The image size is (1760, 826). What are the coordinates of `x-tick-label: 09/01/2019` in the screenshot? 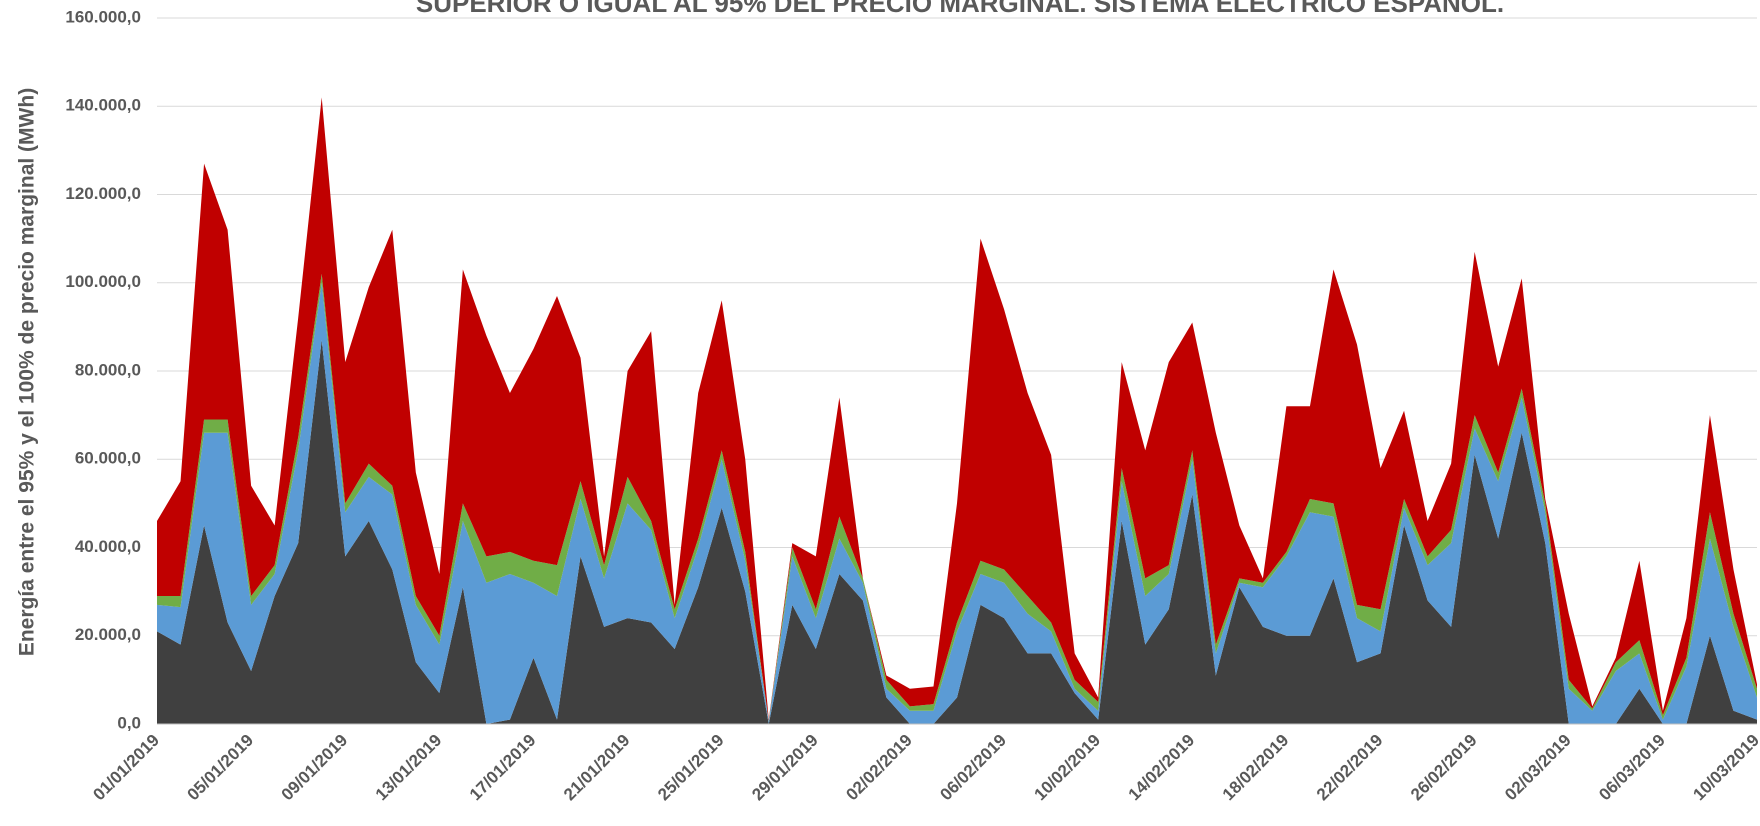 It's located at (315, 768).